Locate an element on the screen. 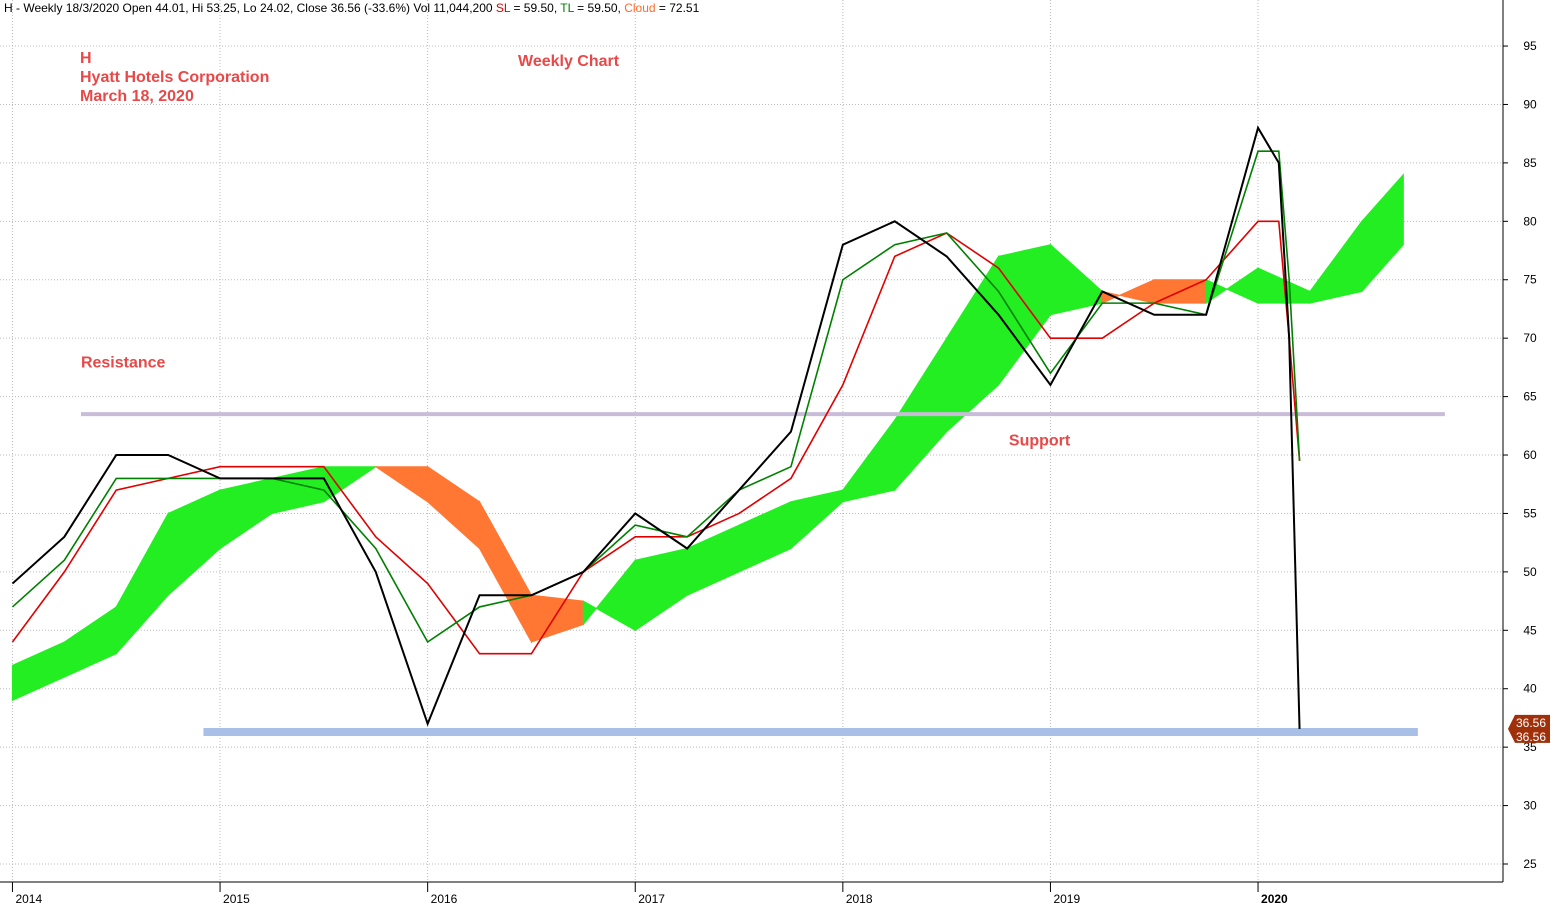 The width and height of the screenshot is (1564, 913). y-tick-label: 35 is located at coordinates (1530, 747).